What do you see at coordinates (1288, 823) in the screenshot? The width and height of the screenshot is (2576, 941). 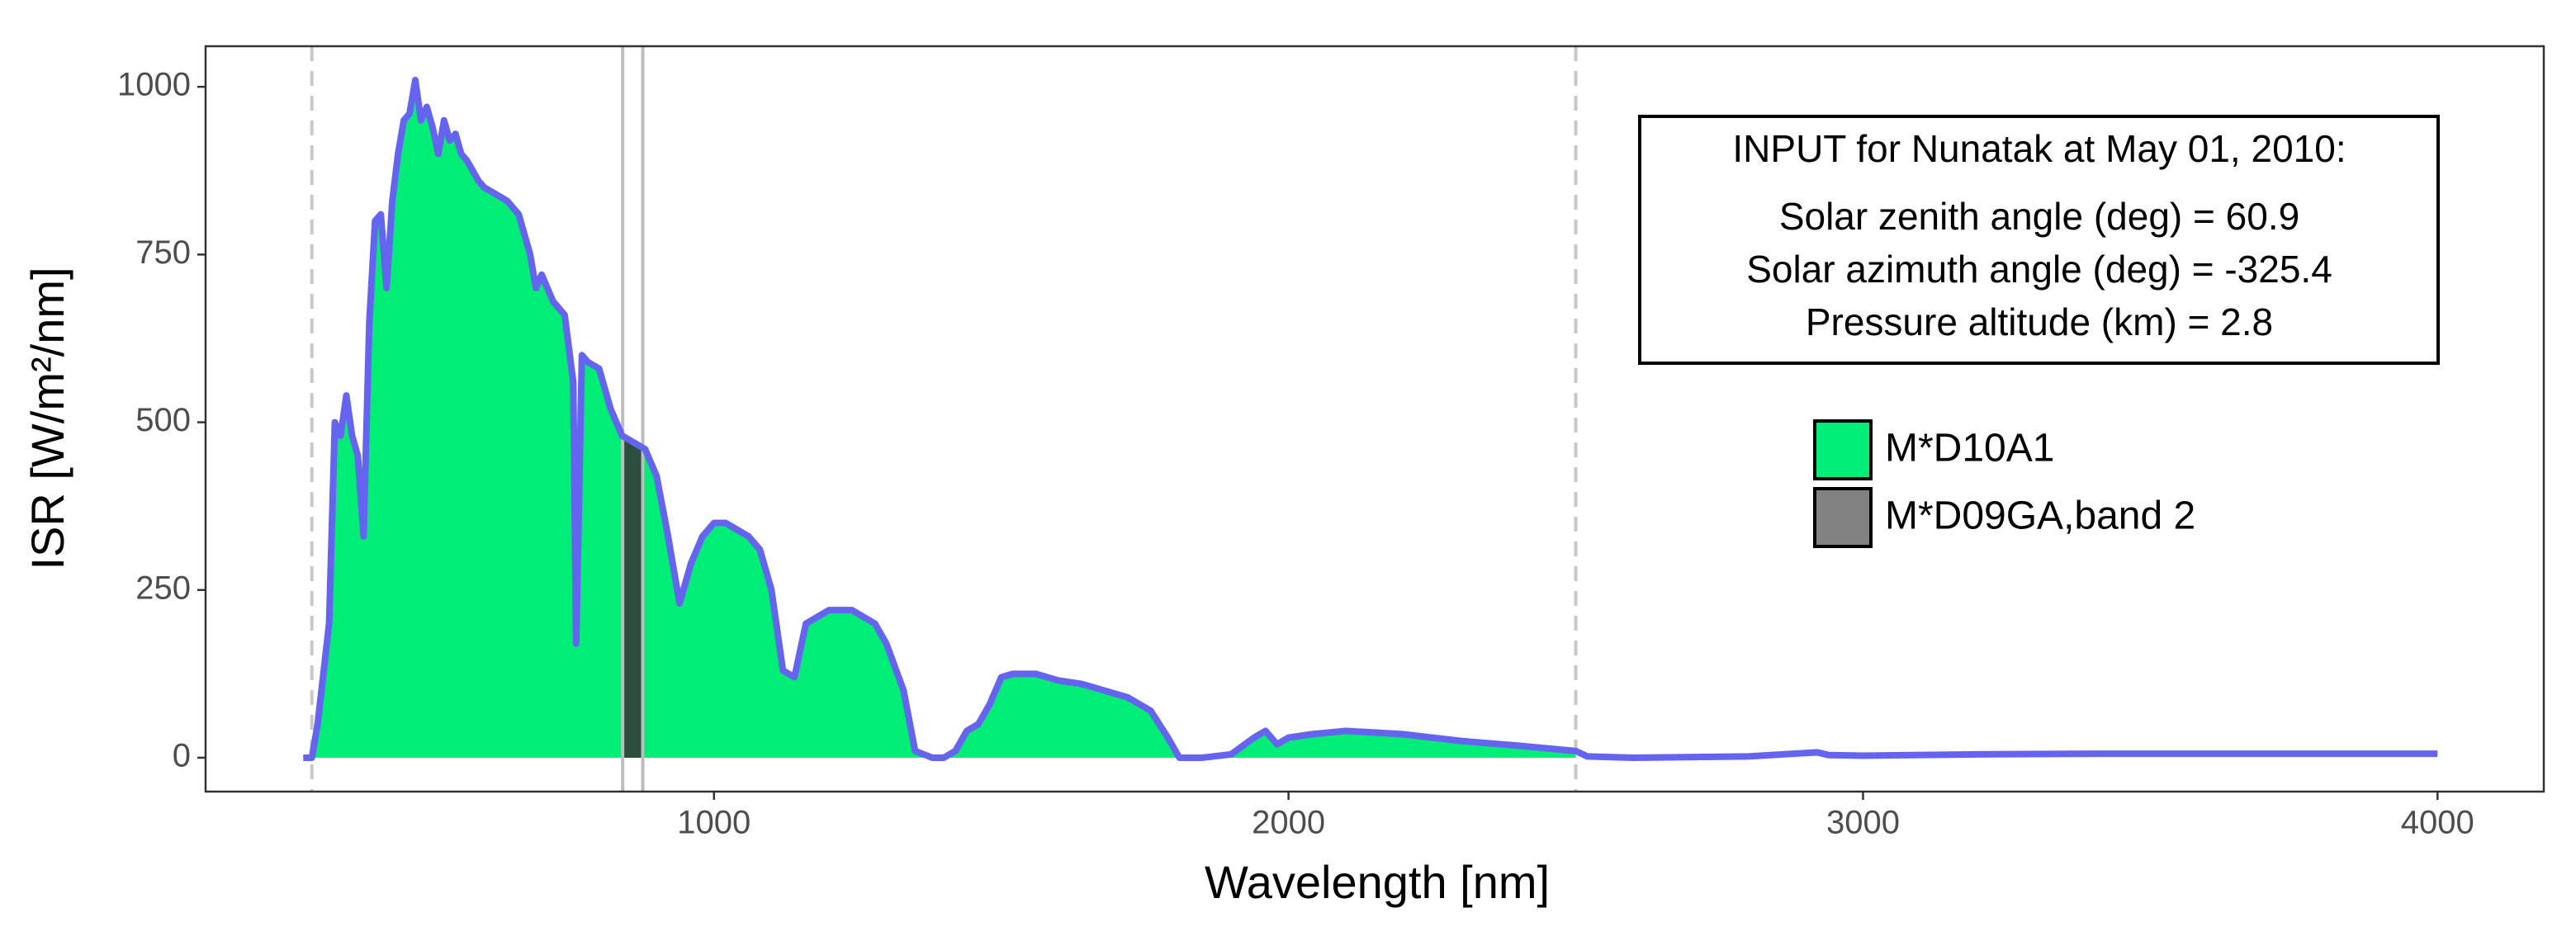 I see `x-tick-label: 2000` at bounding box center [1288, 823].